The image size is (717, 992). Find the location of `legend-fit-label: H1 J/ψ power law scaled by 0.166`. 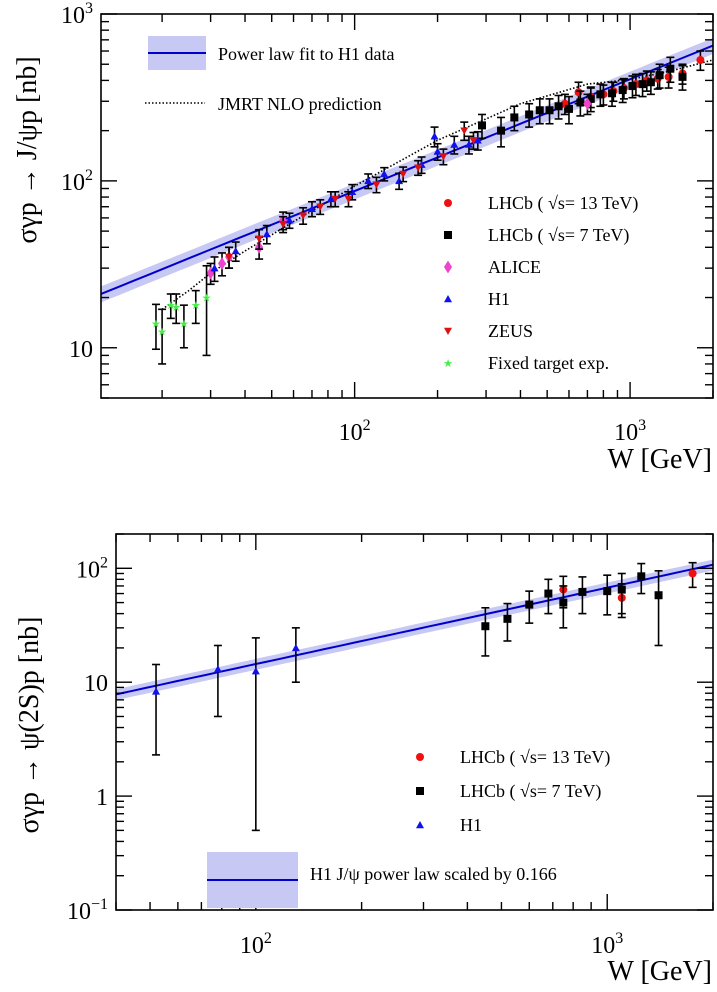

legend-fit-label: H1 J/ψ power law scaled by 0.166 is located at coordinates (433, 874).